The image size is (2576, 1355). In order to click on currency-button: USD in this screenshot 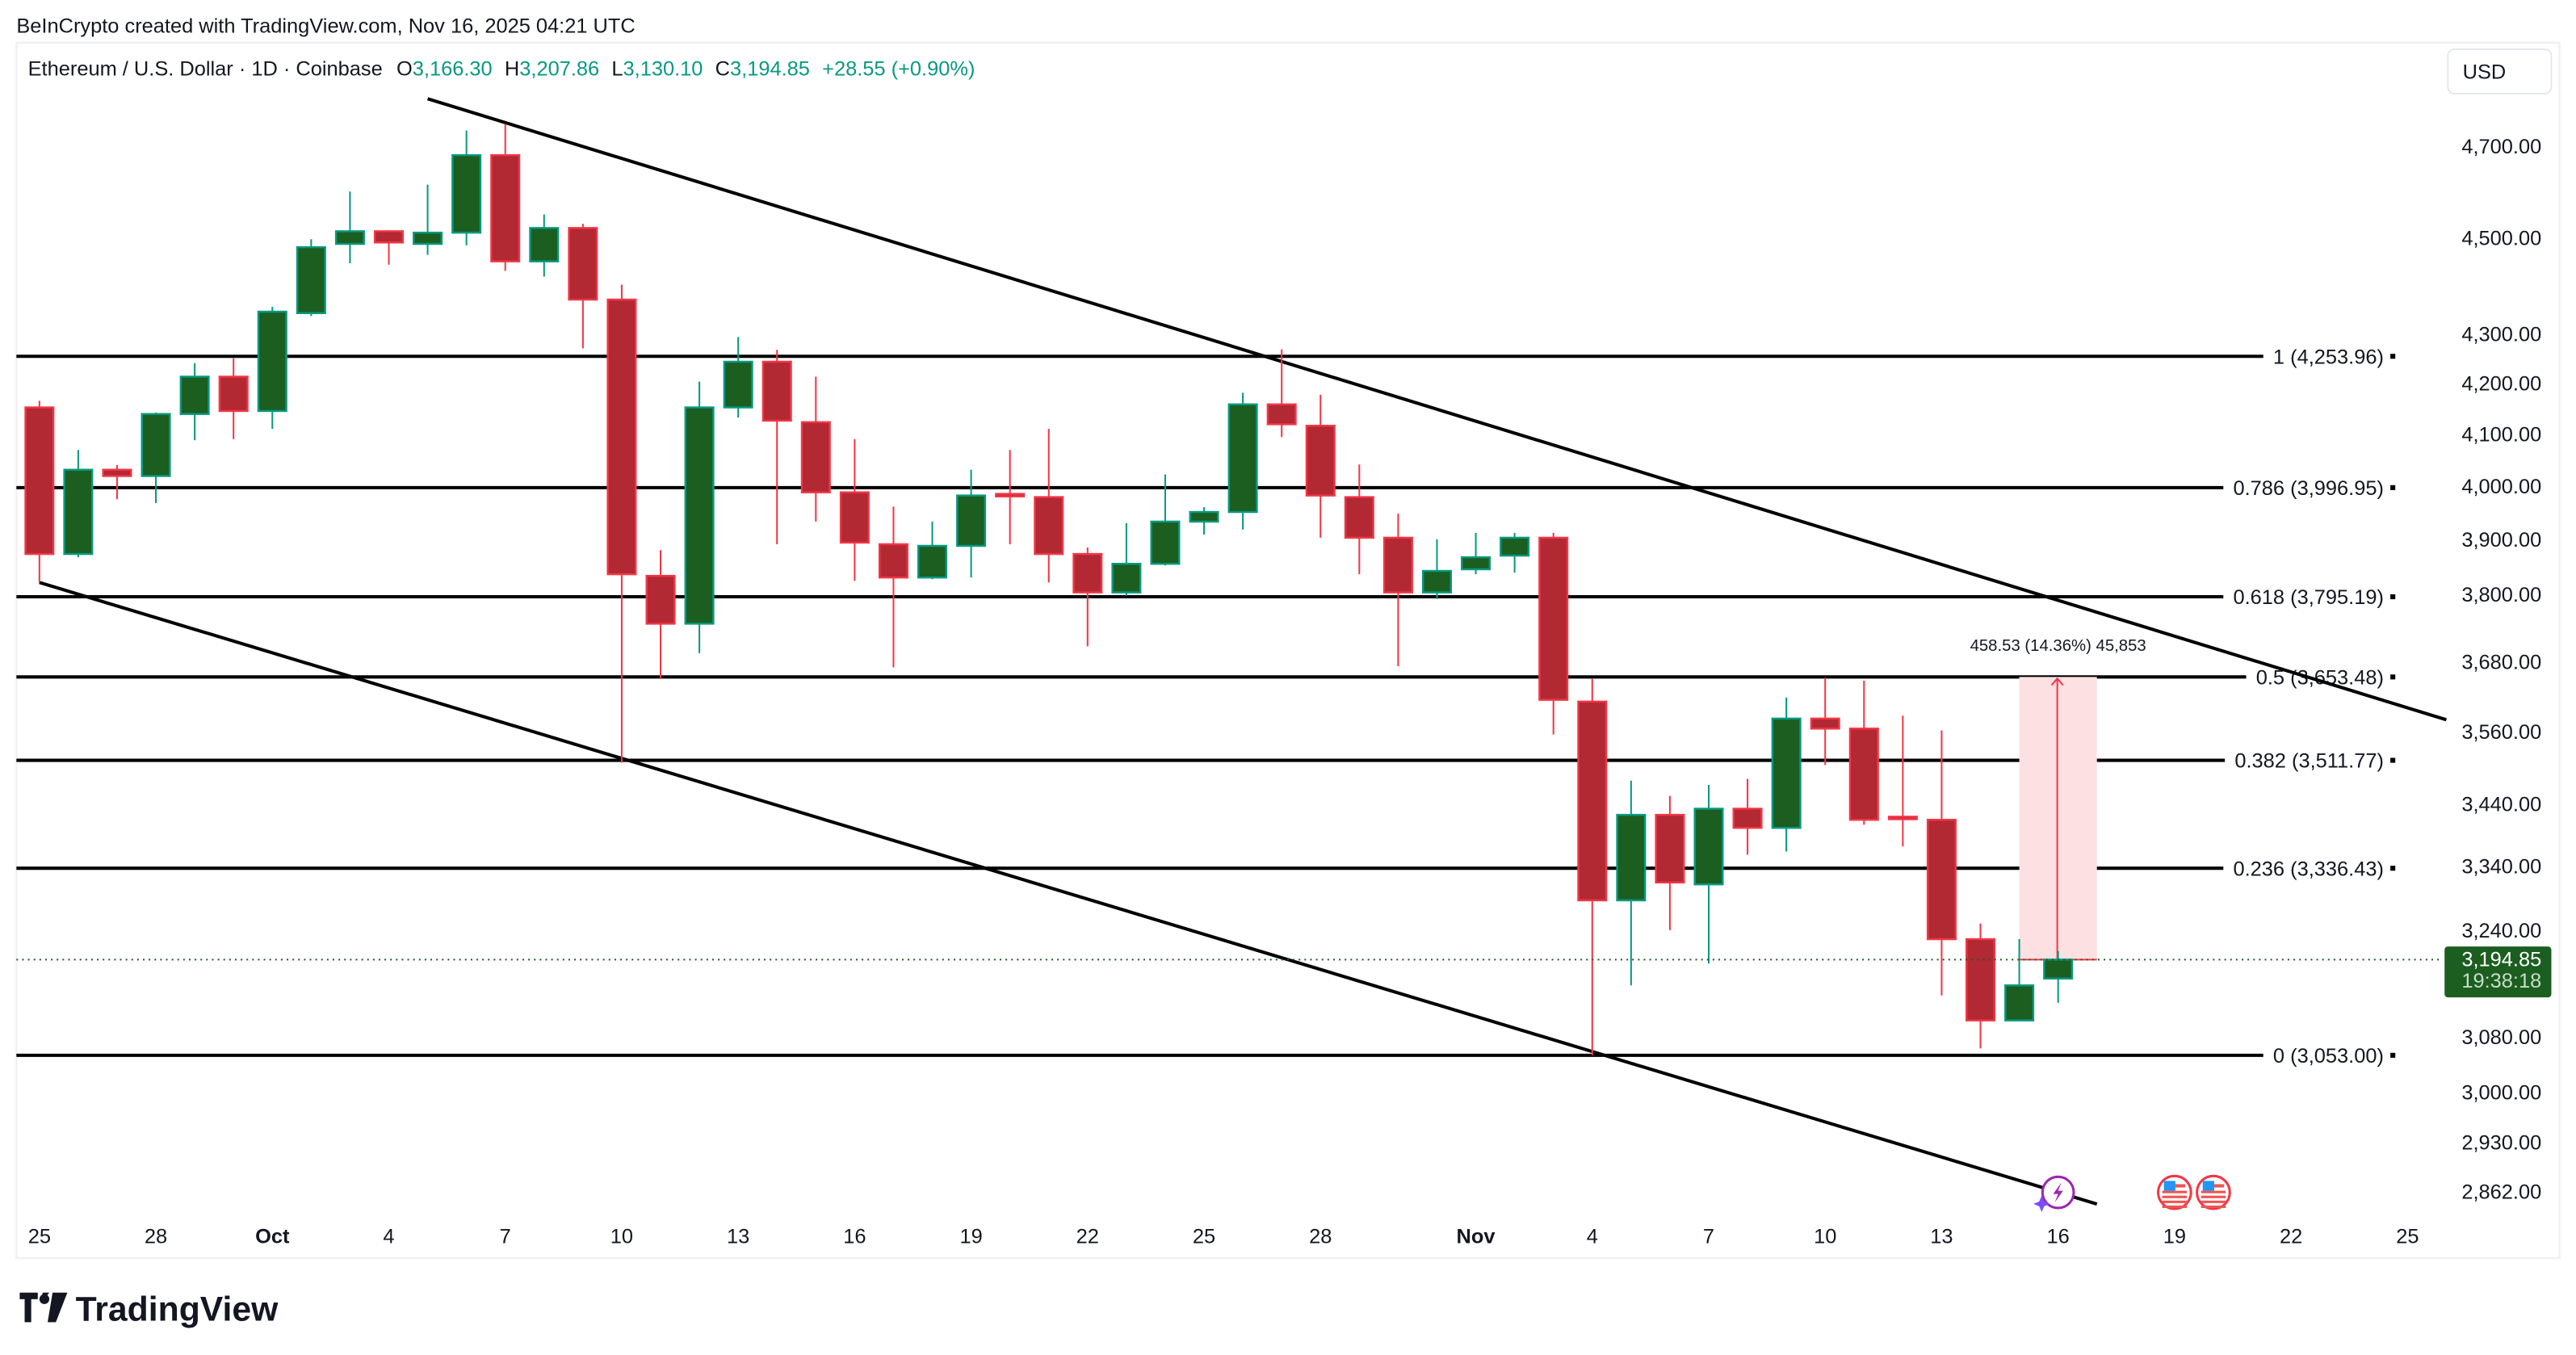, I will do `click(2500, 71)`.